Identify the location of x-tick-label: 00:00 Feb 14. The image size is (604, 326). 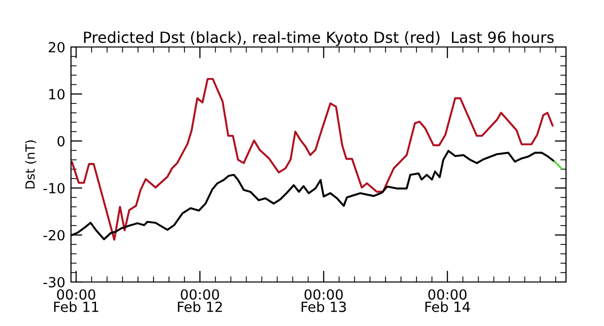
(447, 300).